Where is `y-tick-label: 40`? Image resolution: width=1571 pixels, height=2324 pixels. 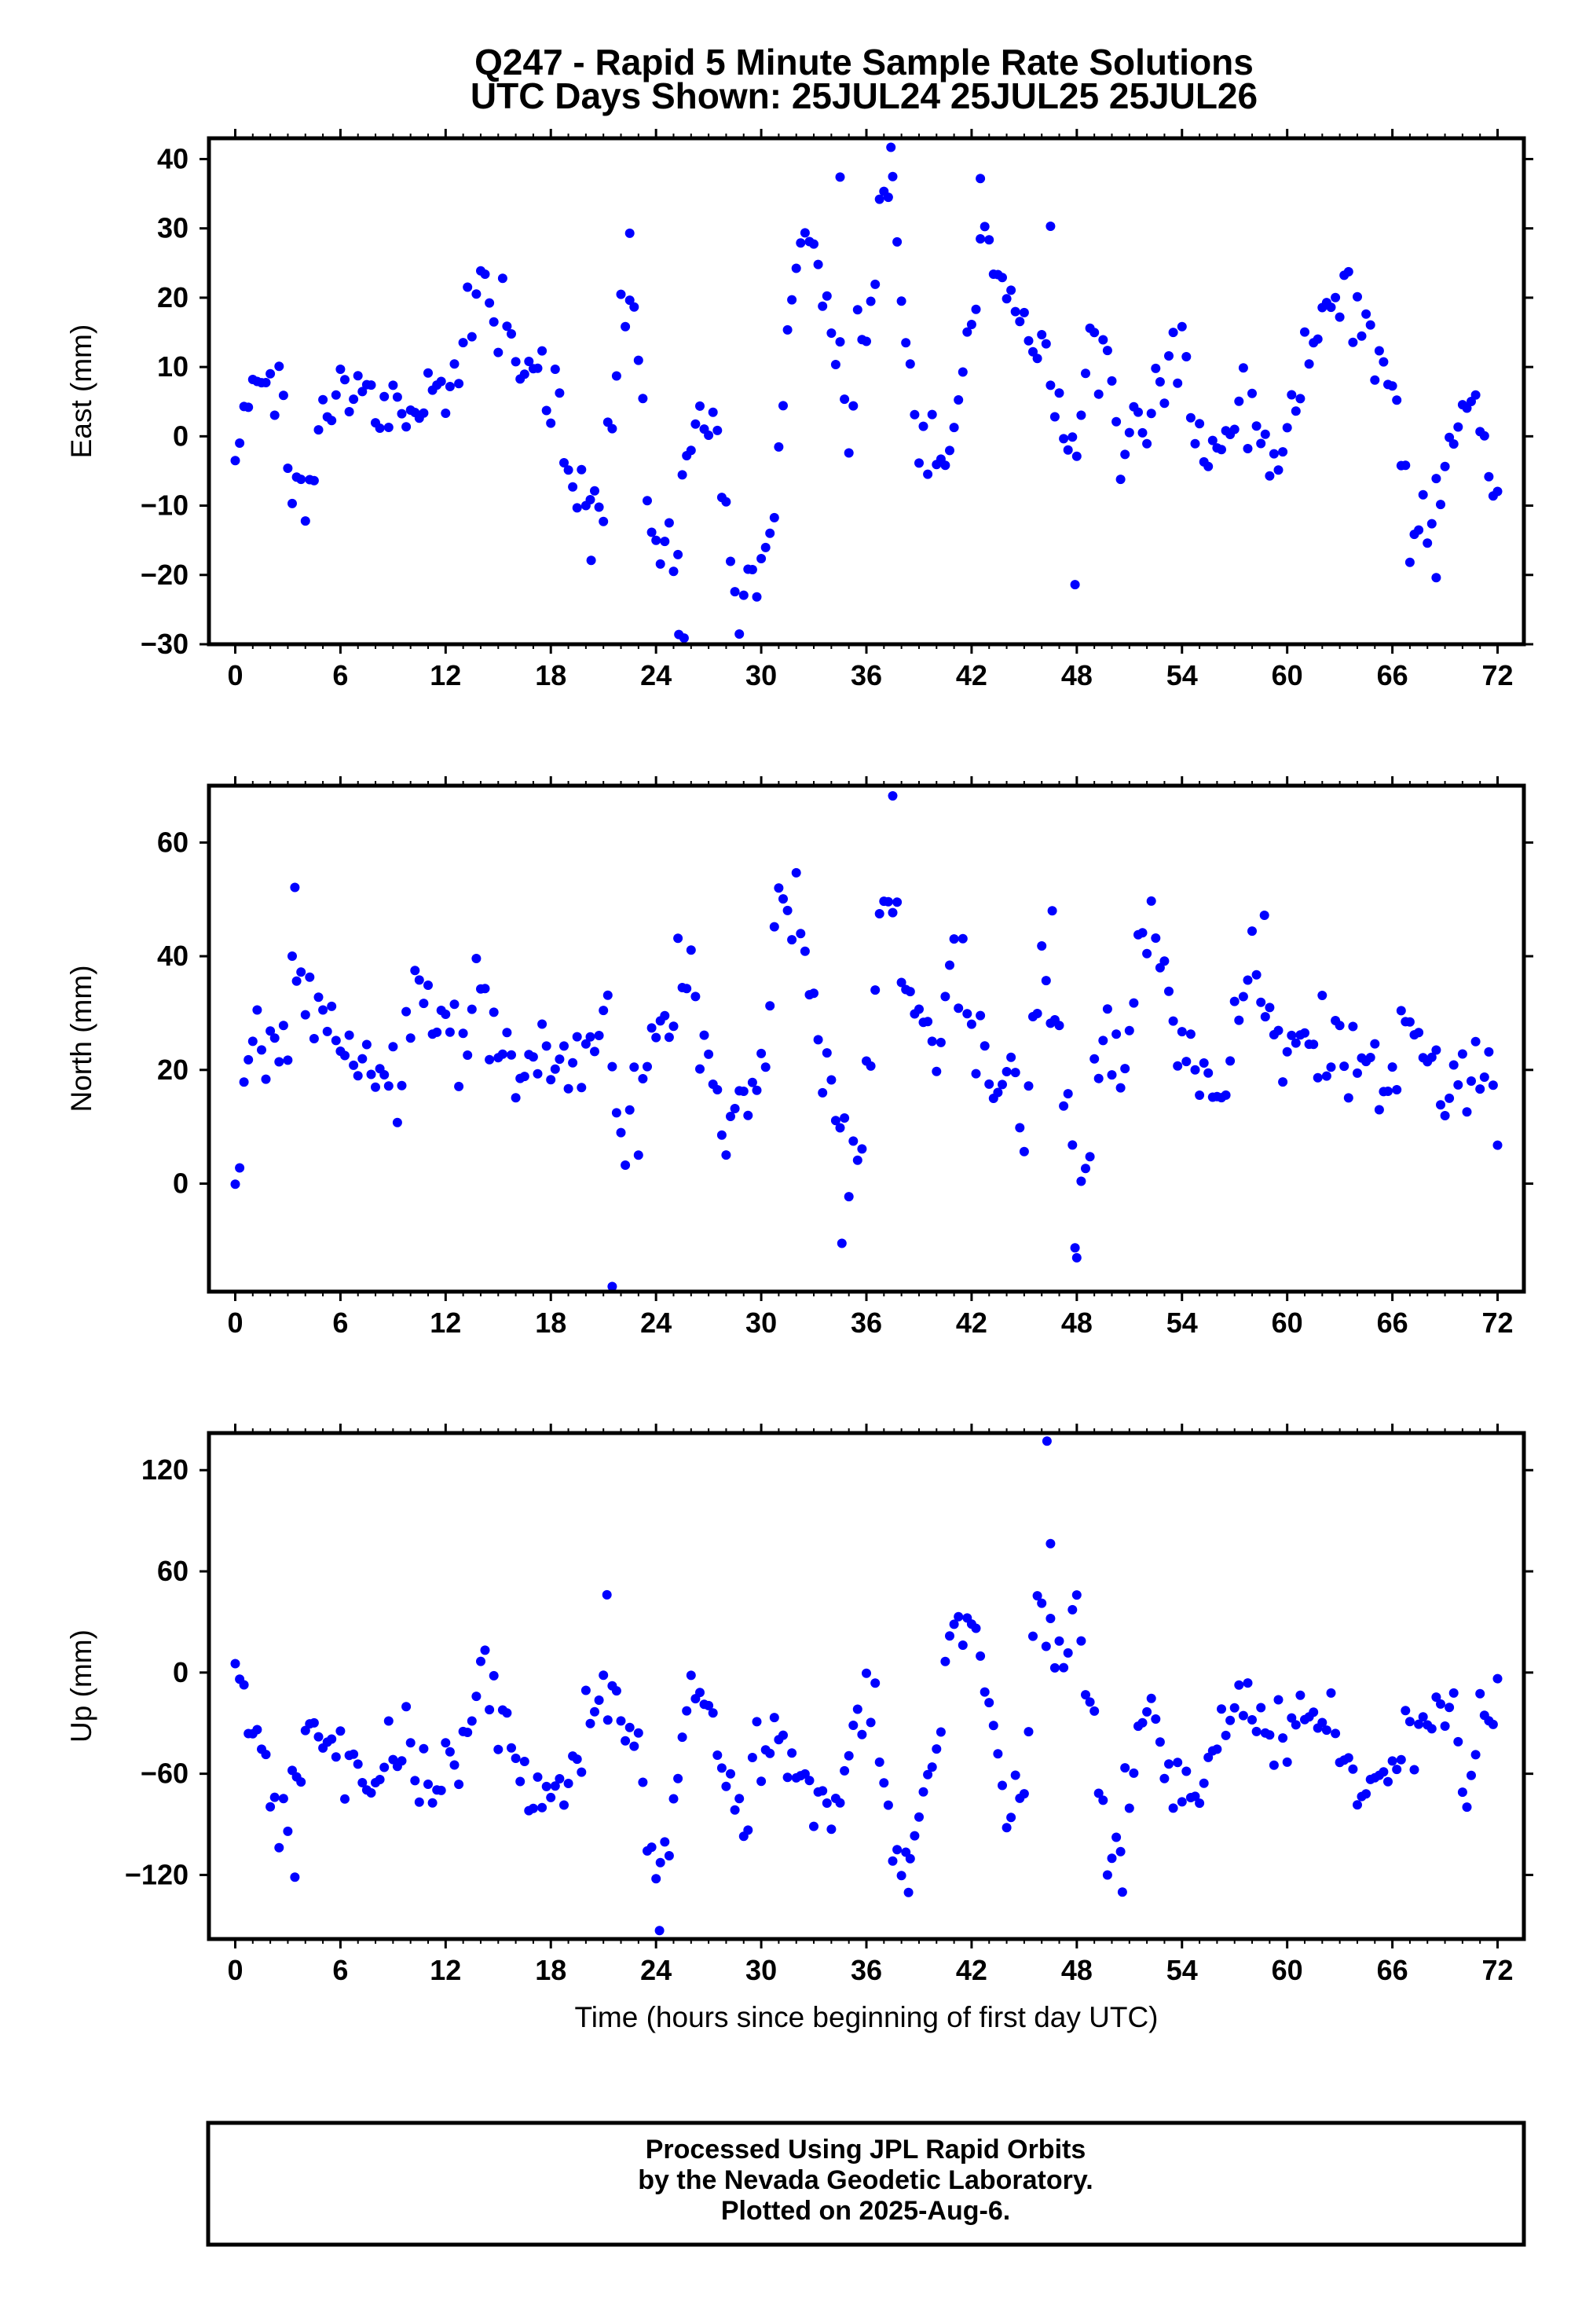
y-tick-label: 40 is located at coordinates (173, 956).